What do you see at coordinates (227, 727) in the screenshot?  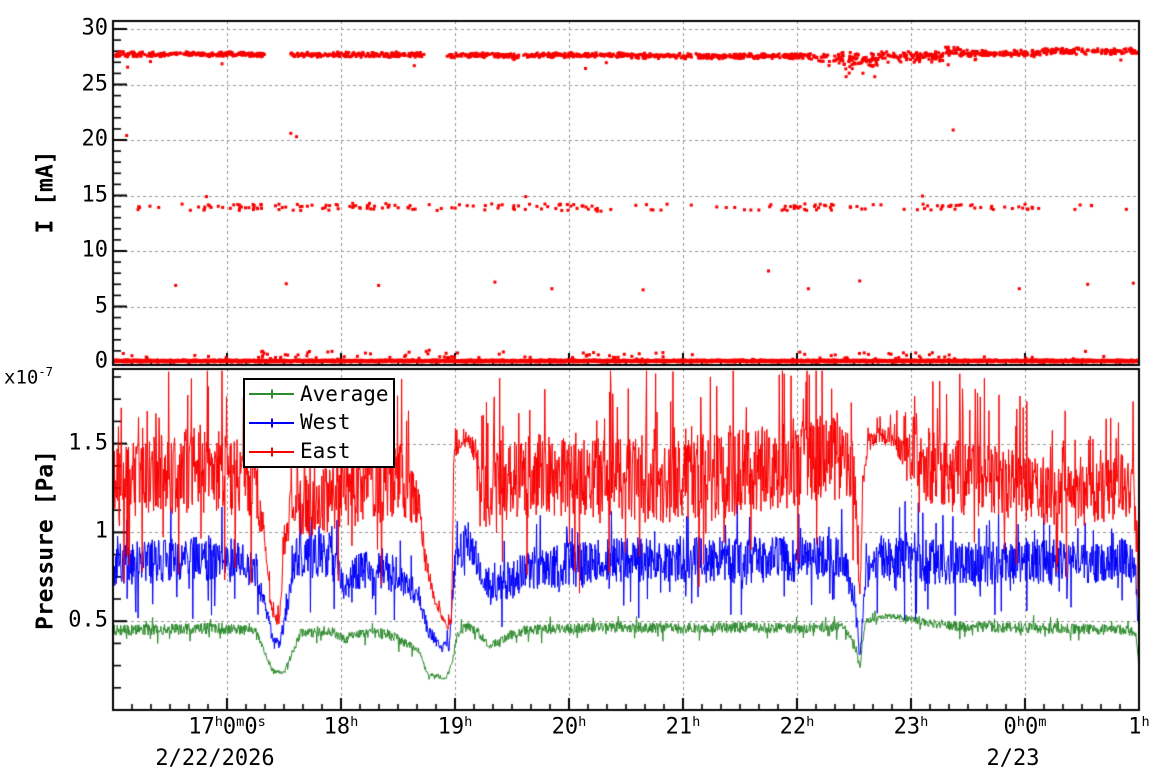 I see `x-tick-label: 17h0m0s` at bounding box center [227, 727].